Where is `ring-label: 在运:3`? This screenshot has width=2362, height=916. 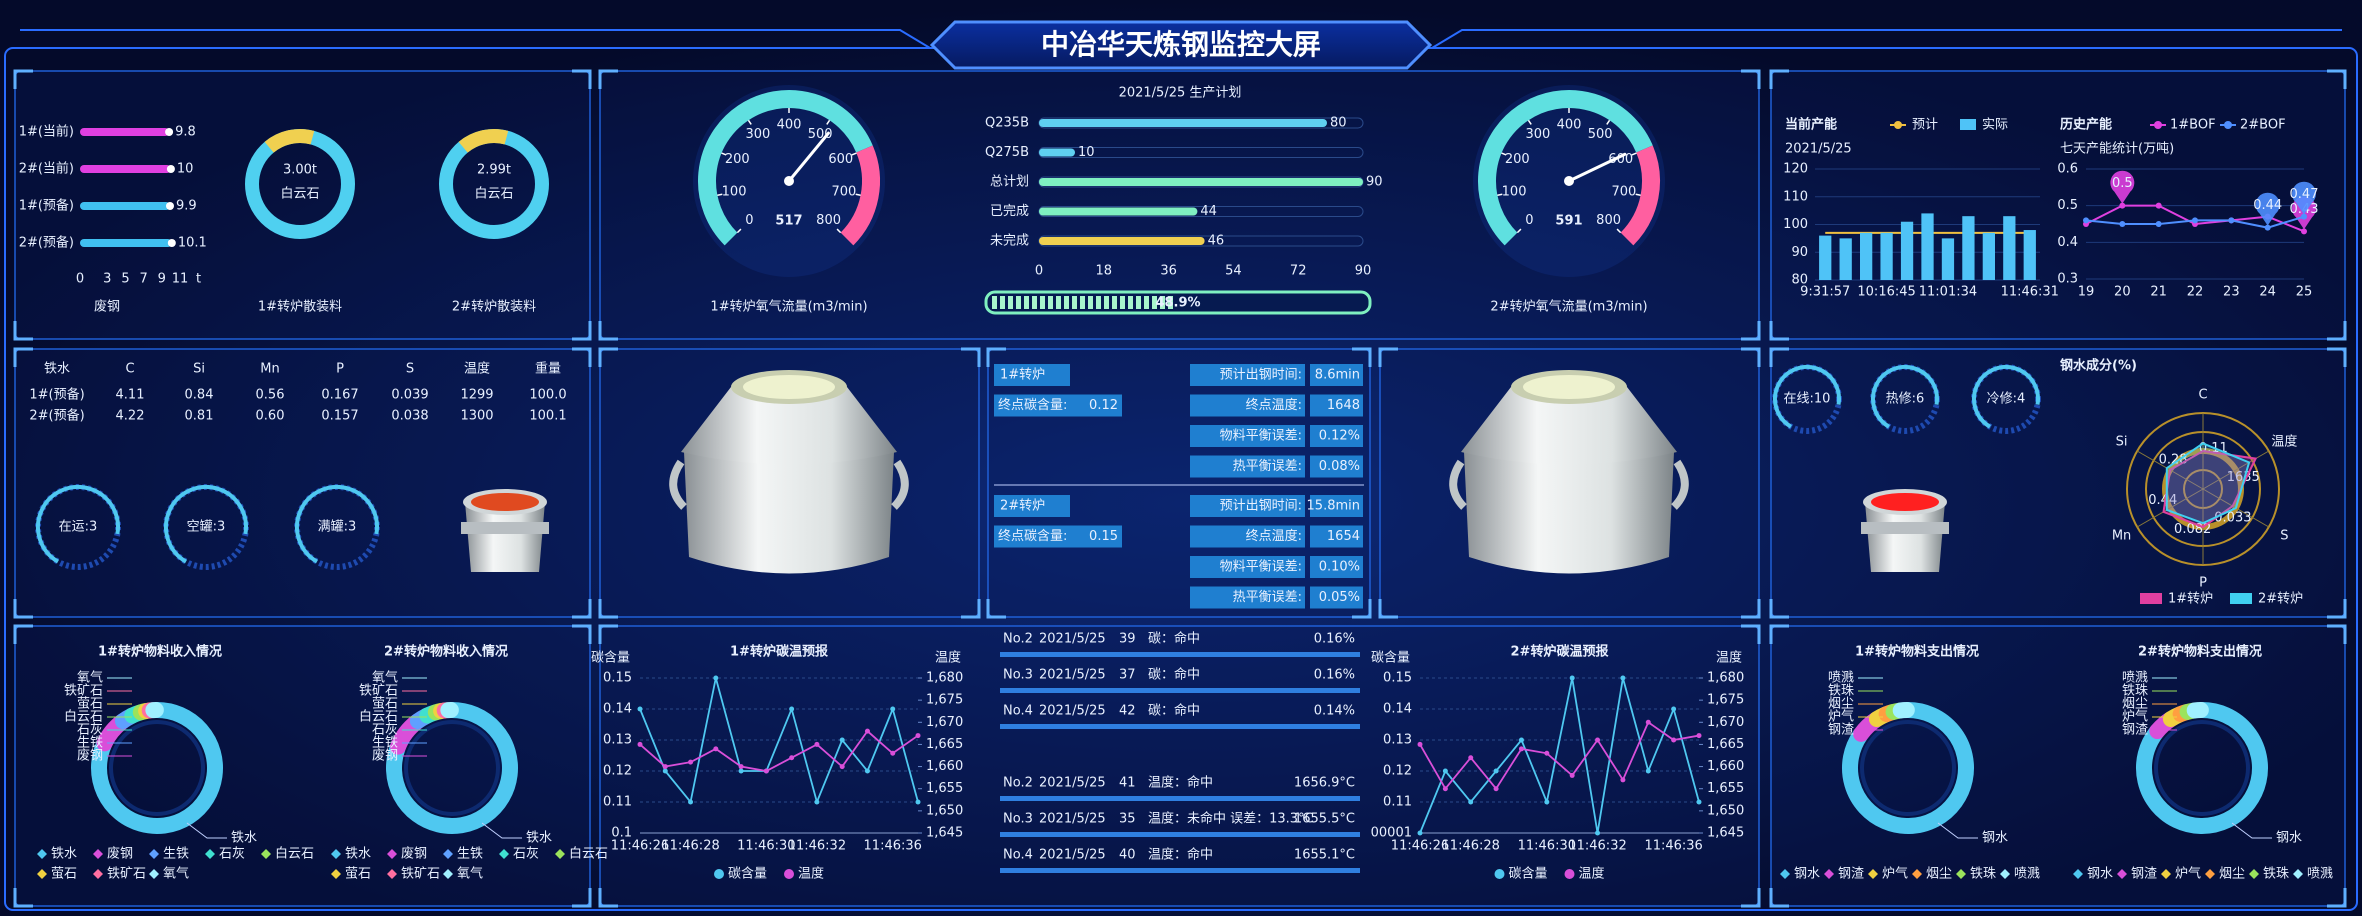 ring-label: 在运:3 is located at coordinates (78, 527).